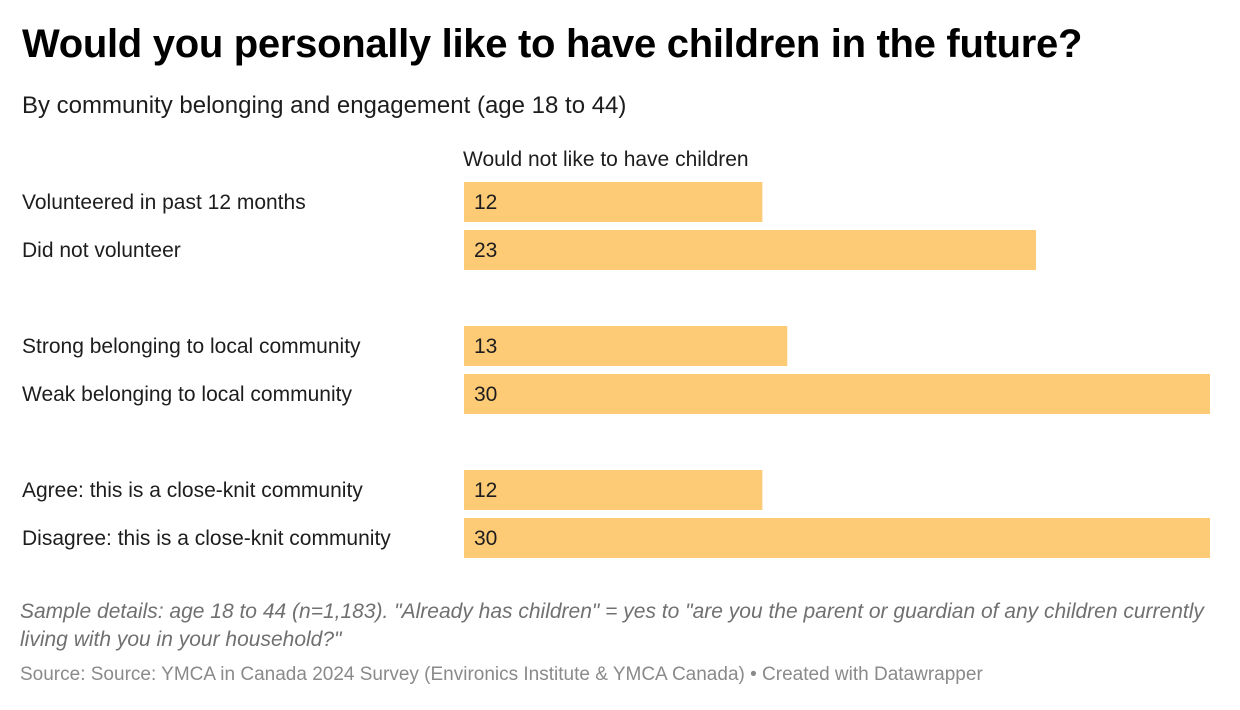  I want to click on category-label: Did not volunteer, so click(101, 250).